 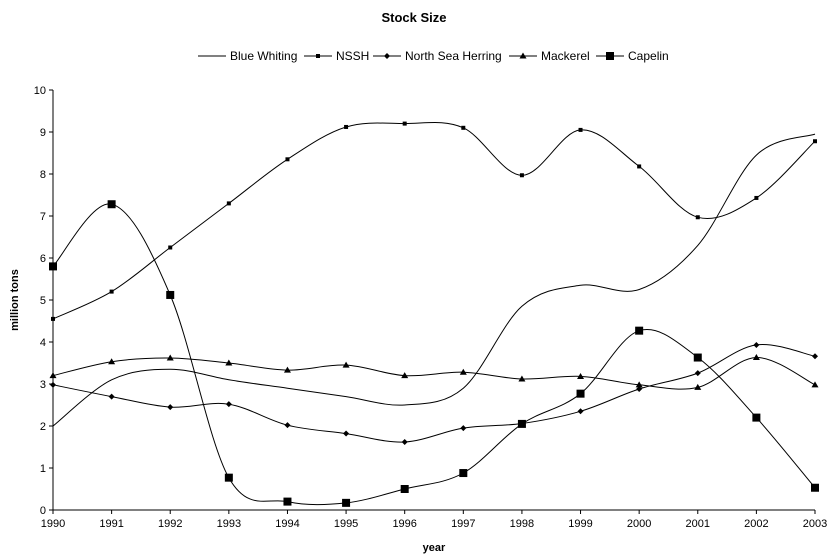 I want to click on x-tick-label: 2000, so click(x=639, y=524).